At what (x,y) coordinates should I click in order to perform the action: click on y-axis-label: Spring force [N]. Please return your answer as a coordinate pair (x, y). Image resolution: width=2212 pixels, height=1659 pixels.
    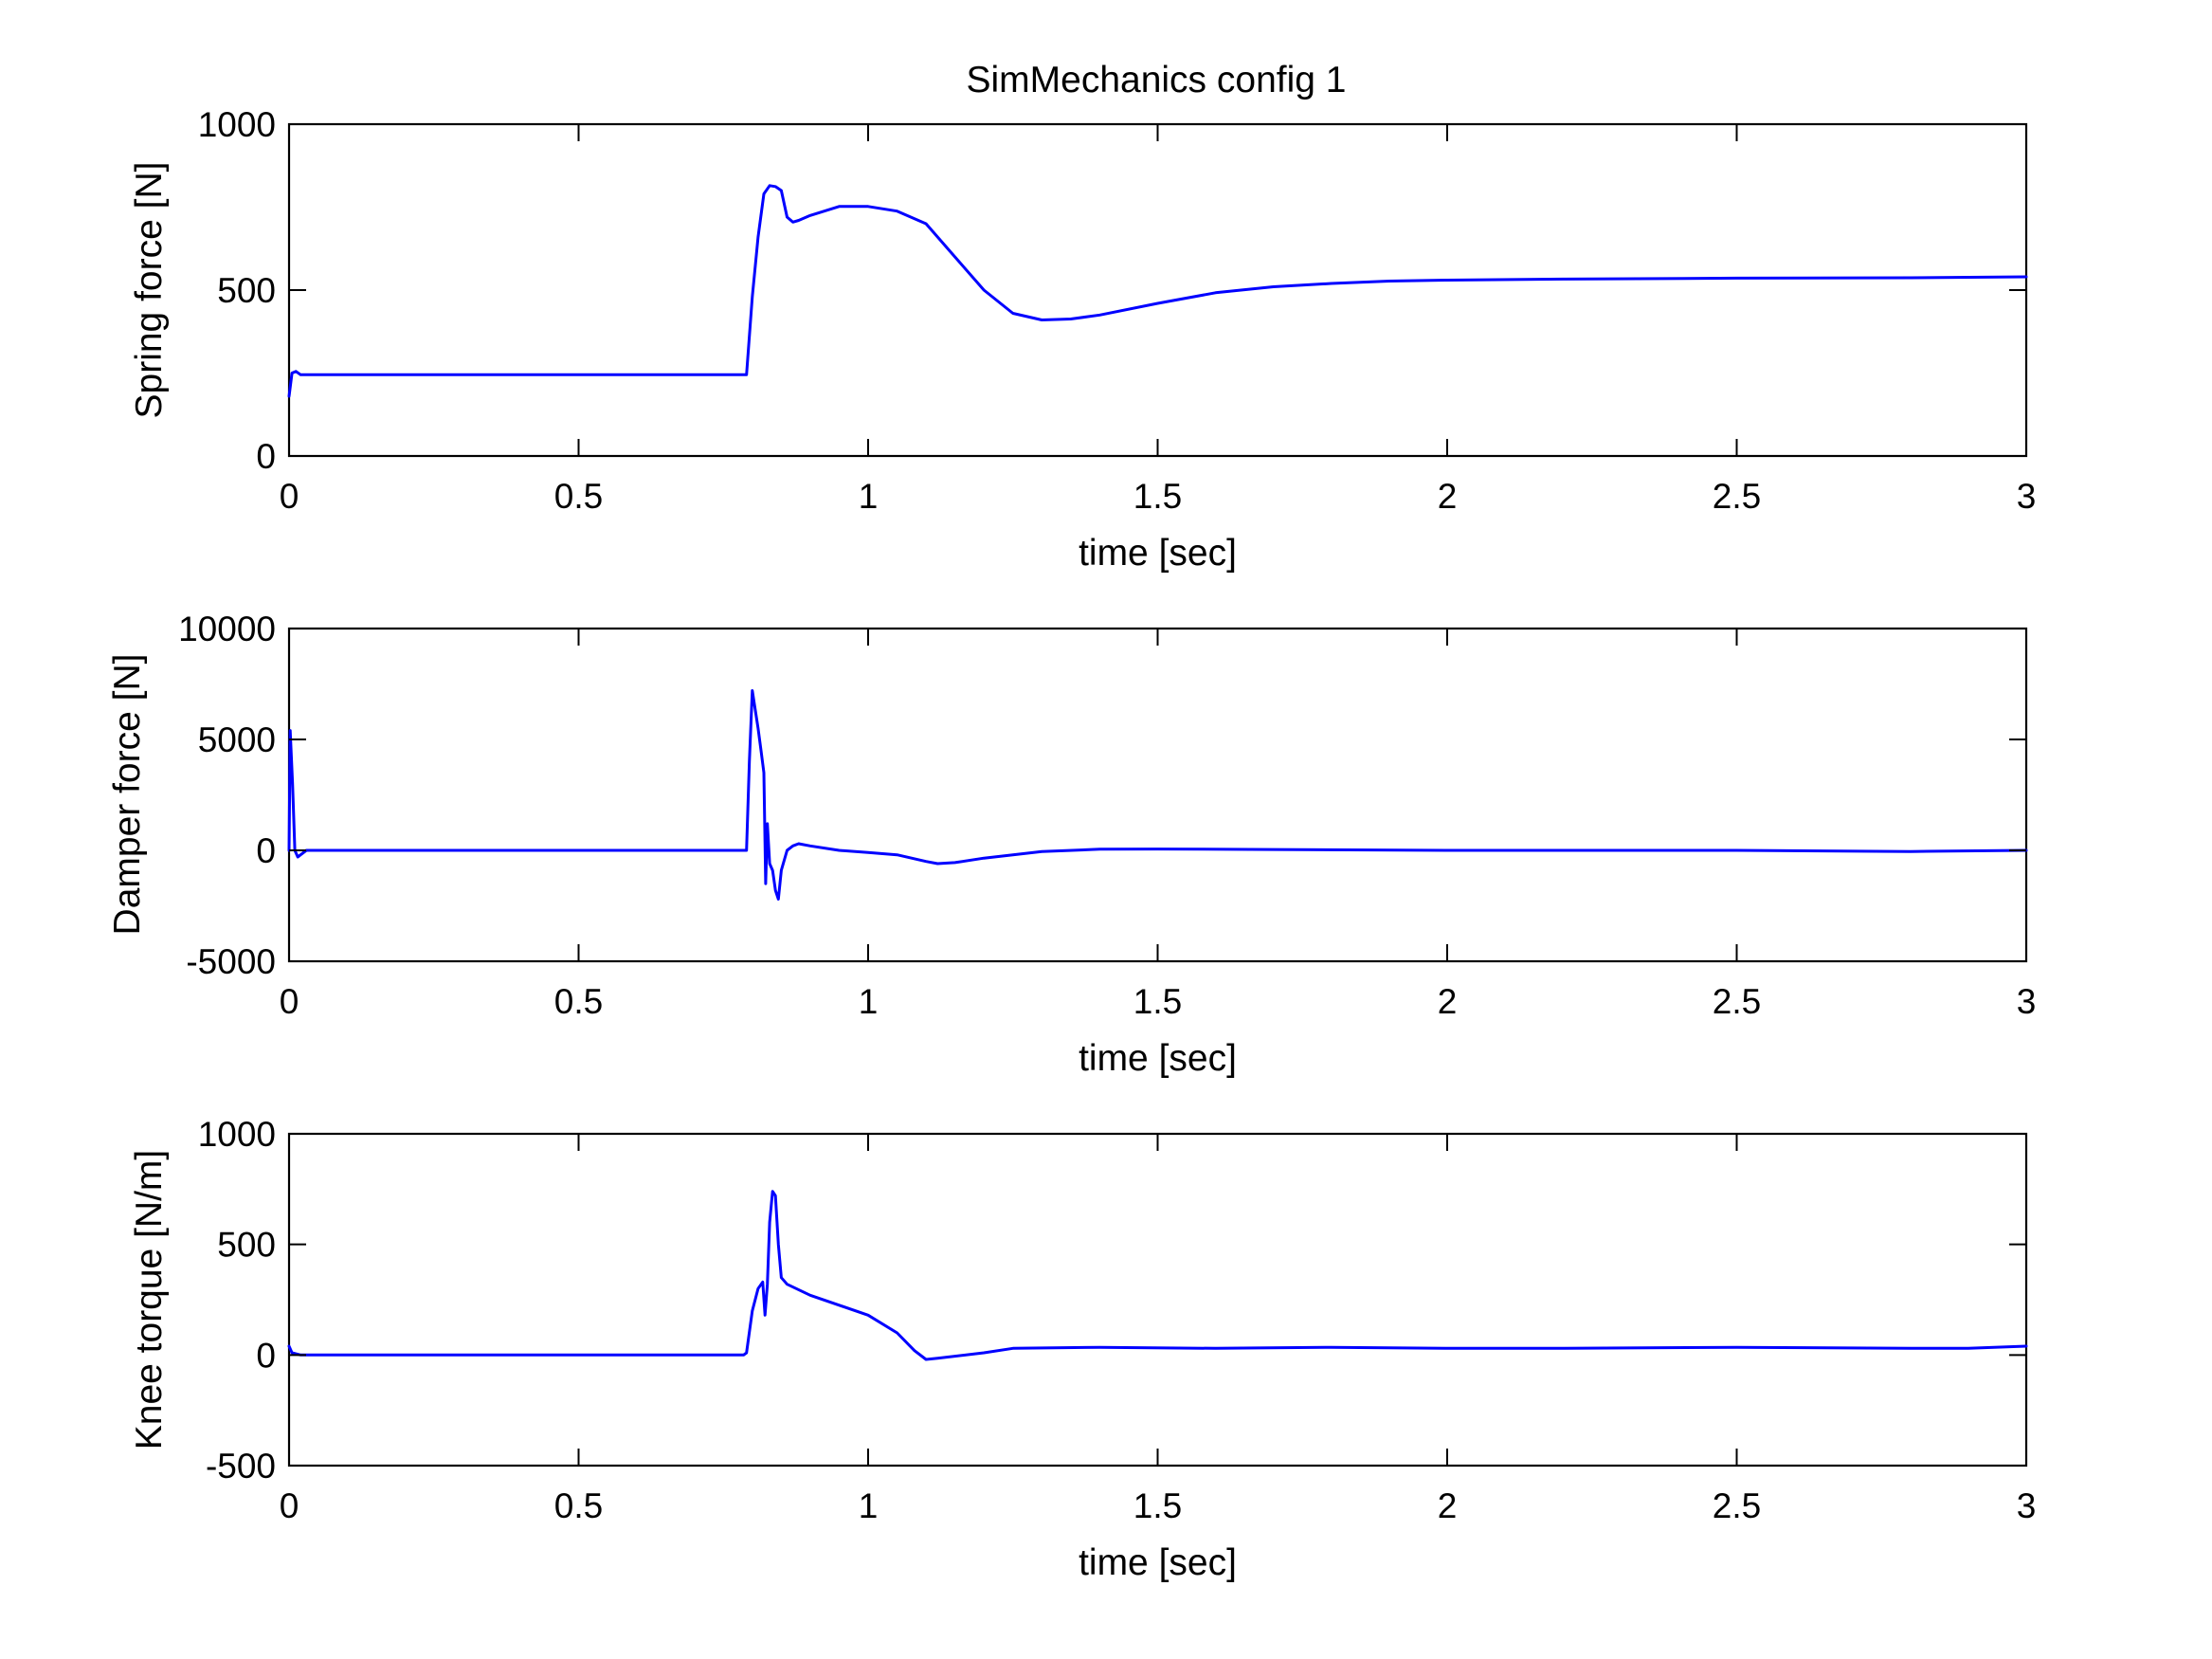
    Looking at the image, I should click on (149, 290).